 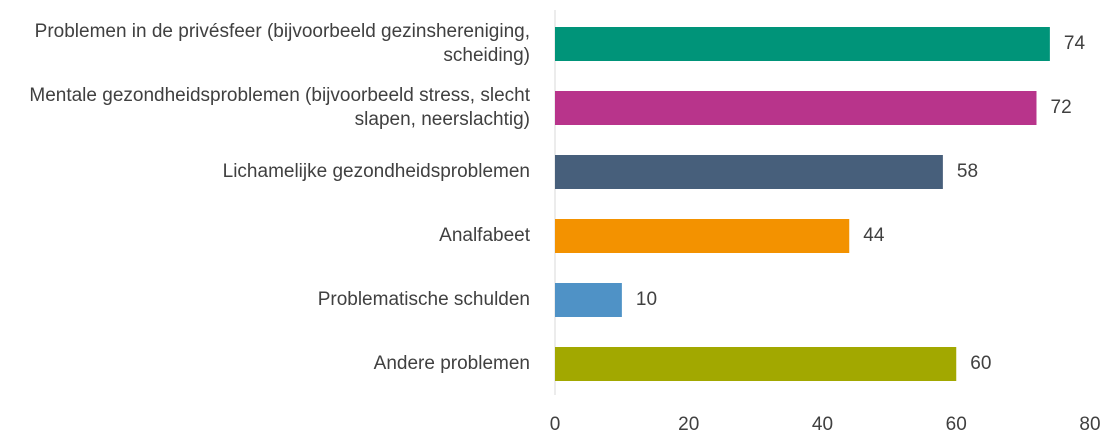 I want to click on category-label: Problematische schulden, so click(x=423, y=299).